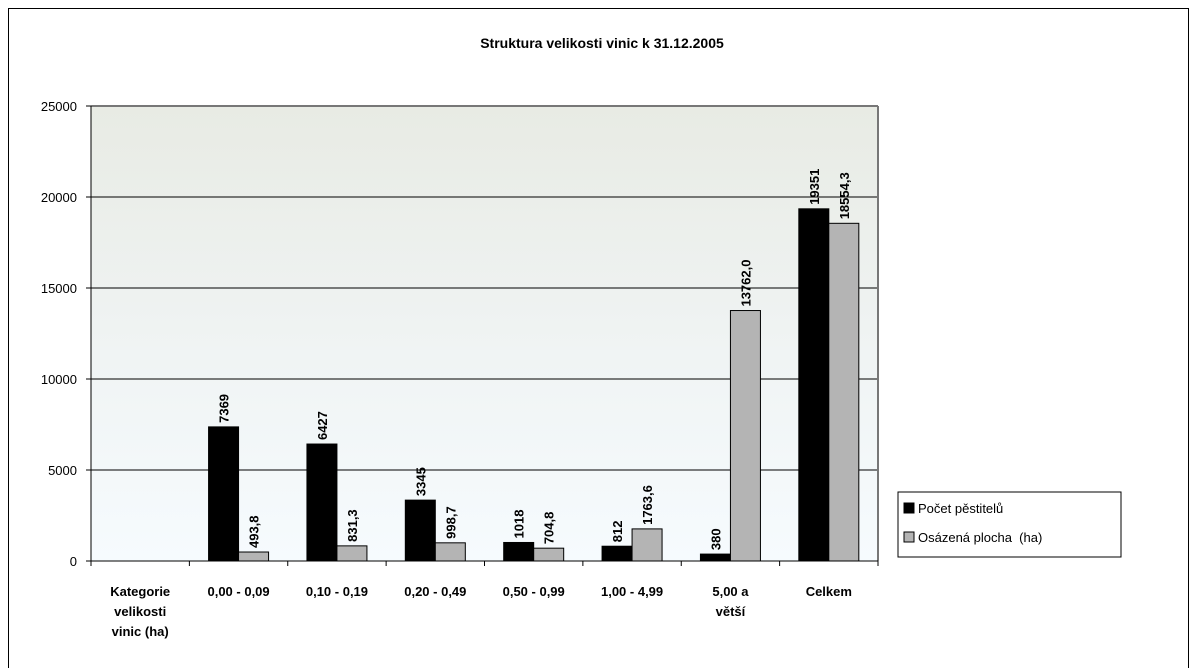 This screenshot has width=1199, height=668. Describe the element at coordinates (224, 408) in the screenshot. I see `data-label: 7369` at that location.